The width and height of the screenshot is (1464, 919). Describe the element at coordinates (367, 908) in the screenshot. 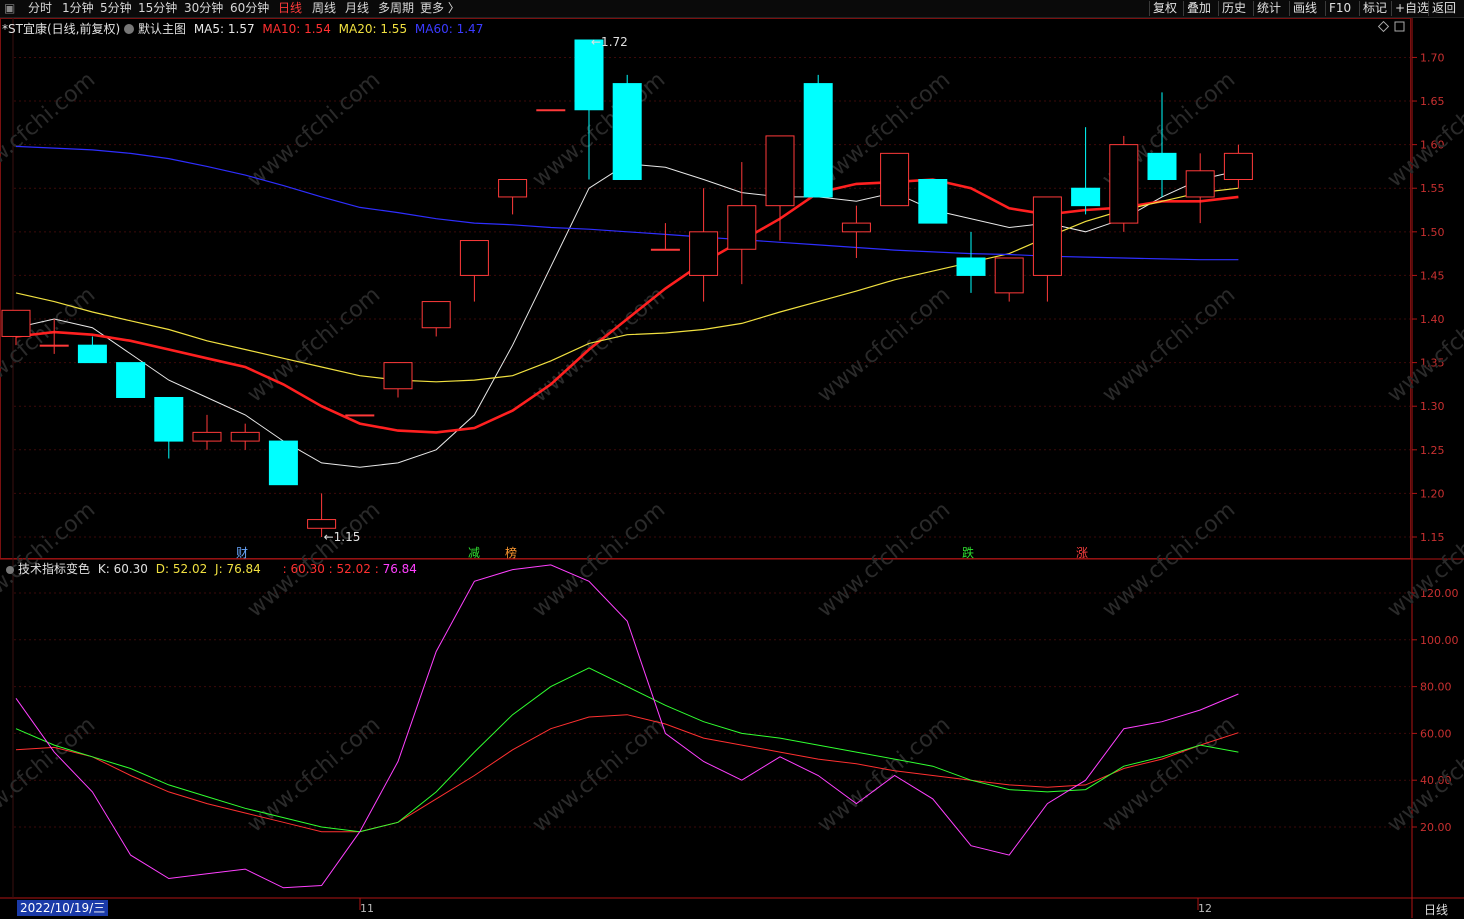

I see `x-tick-nov: 11` at that location.